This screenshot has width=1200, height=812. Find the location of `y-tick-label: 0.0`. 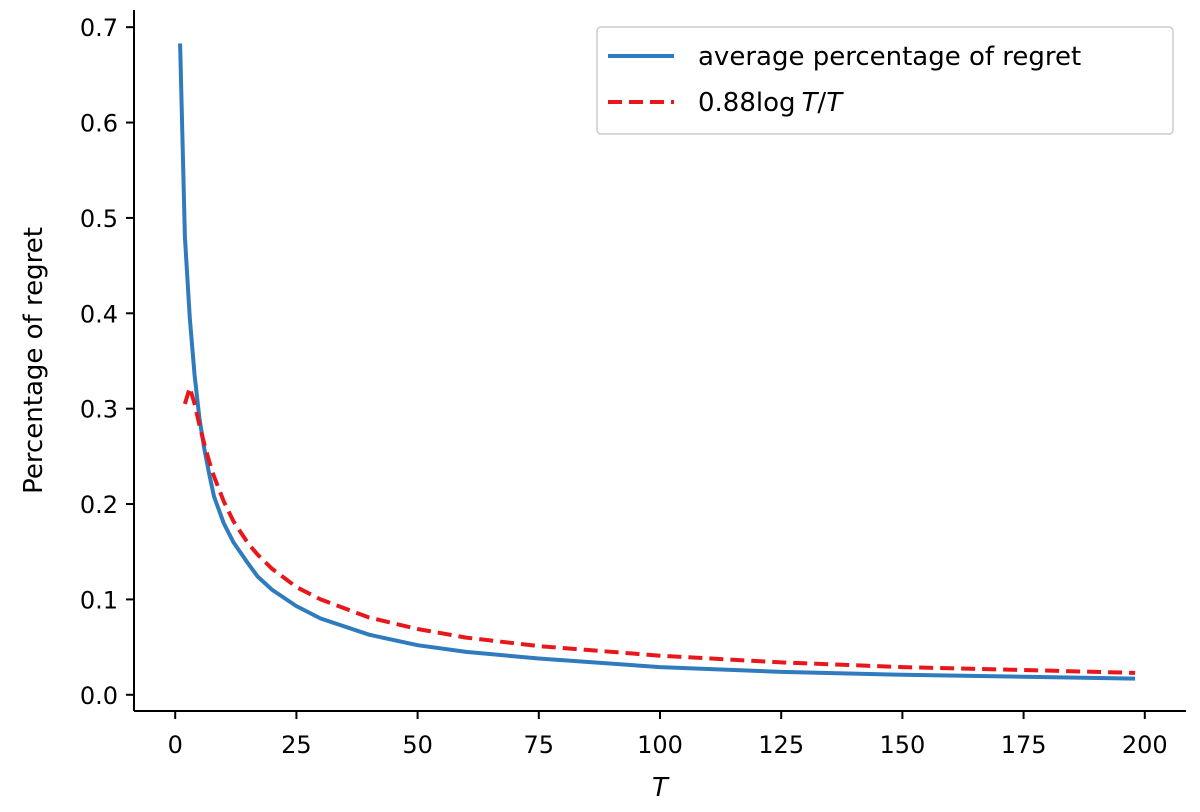

y-tick-label: 0.0 is located at coordinates (99, 696).